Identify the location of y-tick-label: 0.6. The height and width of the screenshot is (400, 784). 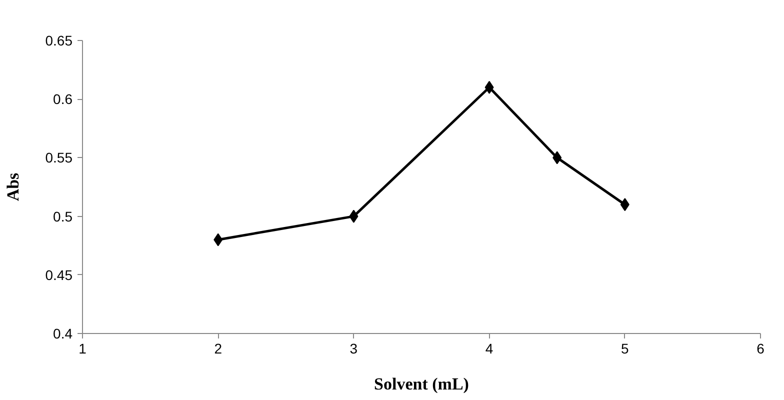
(63, 99).